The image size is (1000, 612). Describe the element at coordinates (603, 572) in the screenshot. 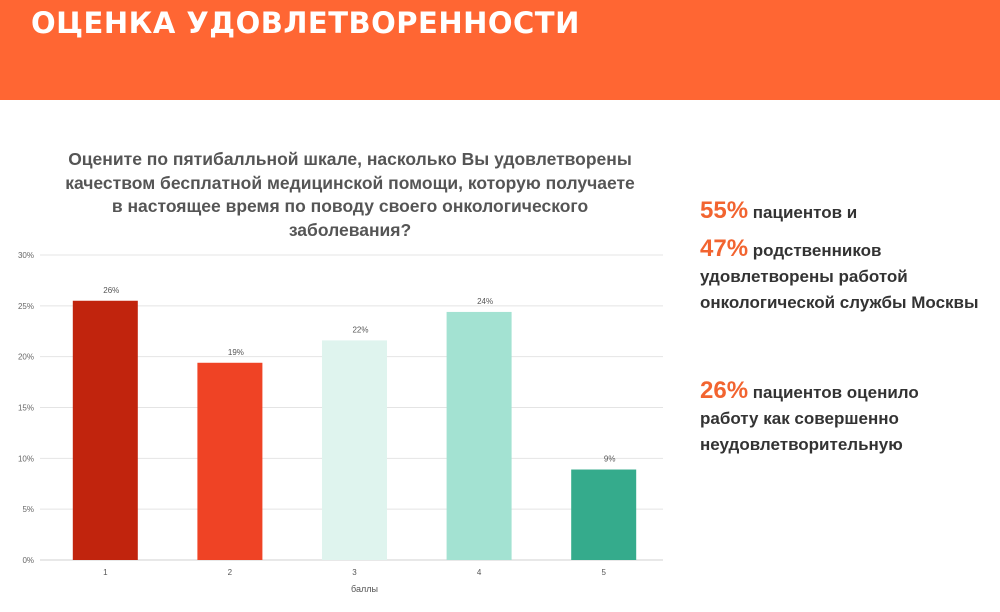

I see `x-tick-label: 5` at that location.